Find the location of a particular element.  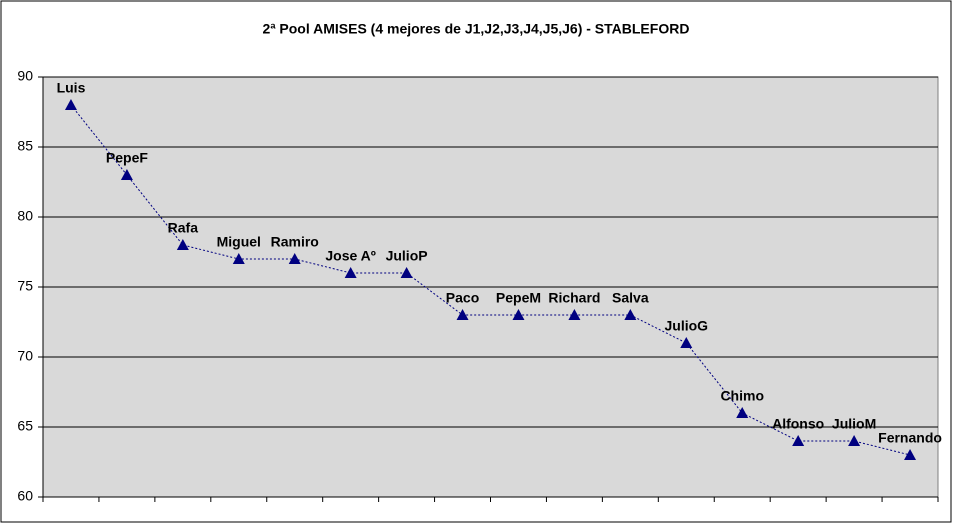

data-label: PepeF is located at coordinates (127, 158).